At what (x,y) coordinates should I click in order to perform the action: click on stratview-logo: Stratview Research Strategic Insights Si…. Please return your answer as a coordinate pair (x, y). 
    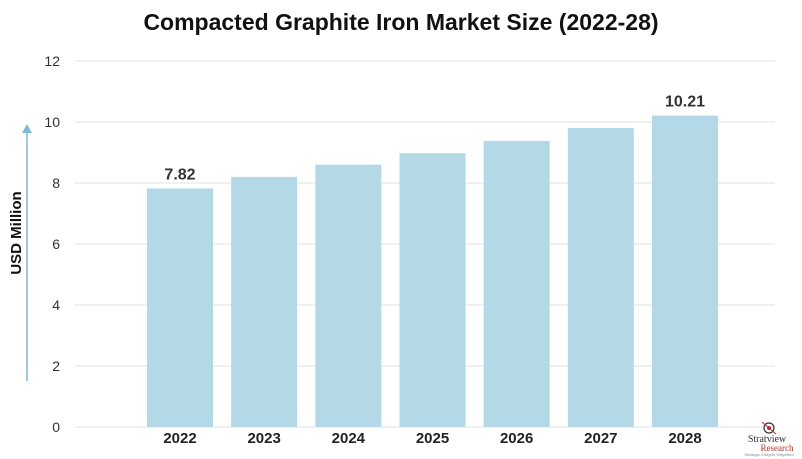
    Looking at the image, I should click on (769, 439).